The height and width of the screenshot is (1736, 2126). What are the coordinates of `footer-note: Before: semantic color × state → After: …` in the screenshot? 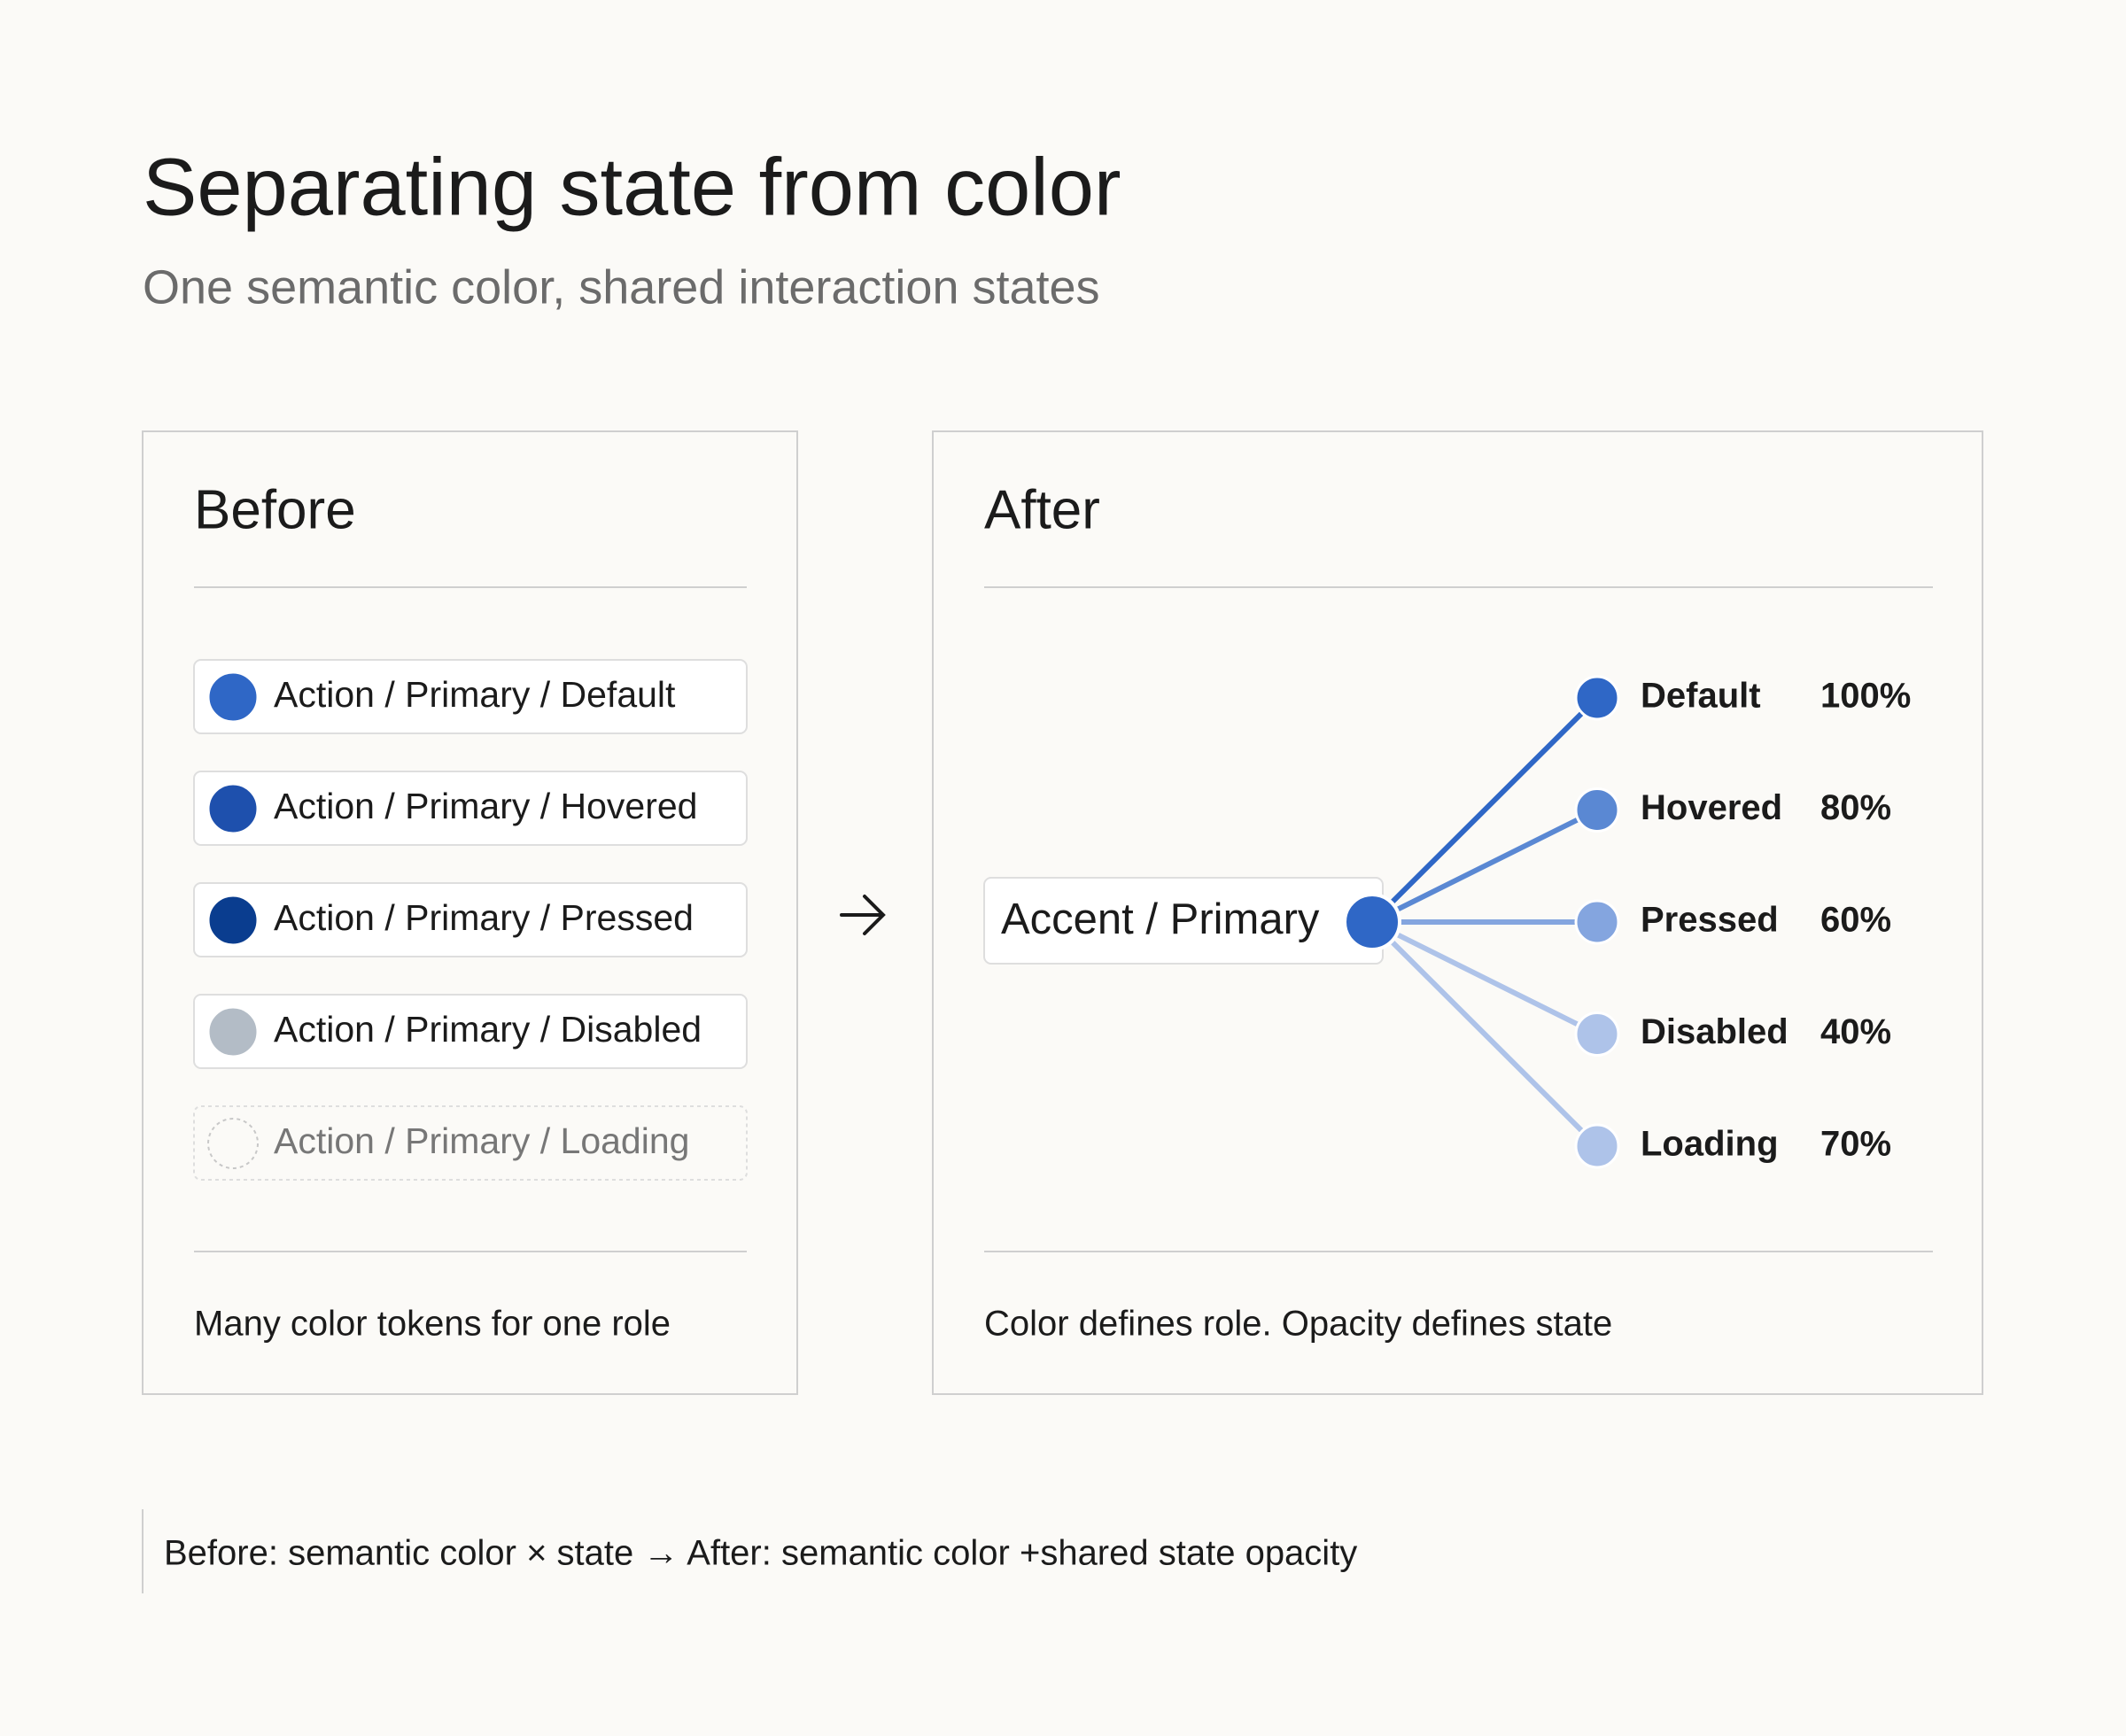 It's located at (761, 1554).